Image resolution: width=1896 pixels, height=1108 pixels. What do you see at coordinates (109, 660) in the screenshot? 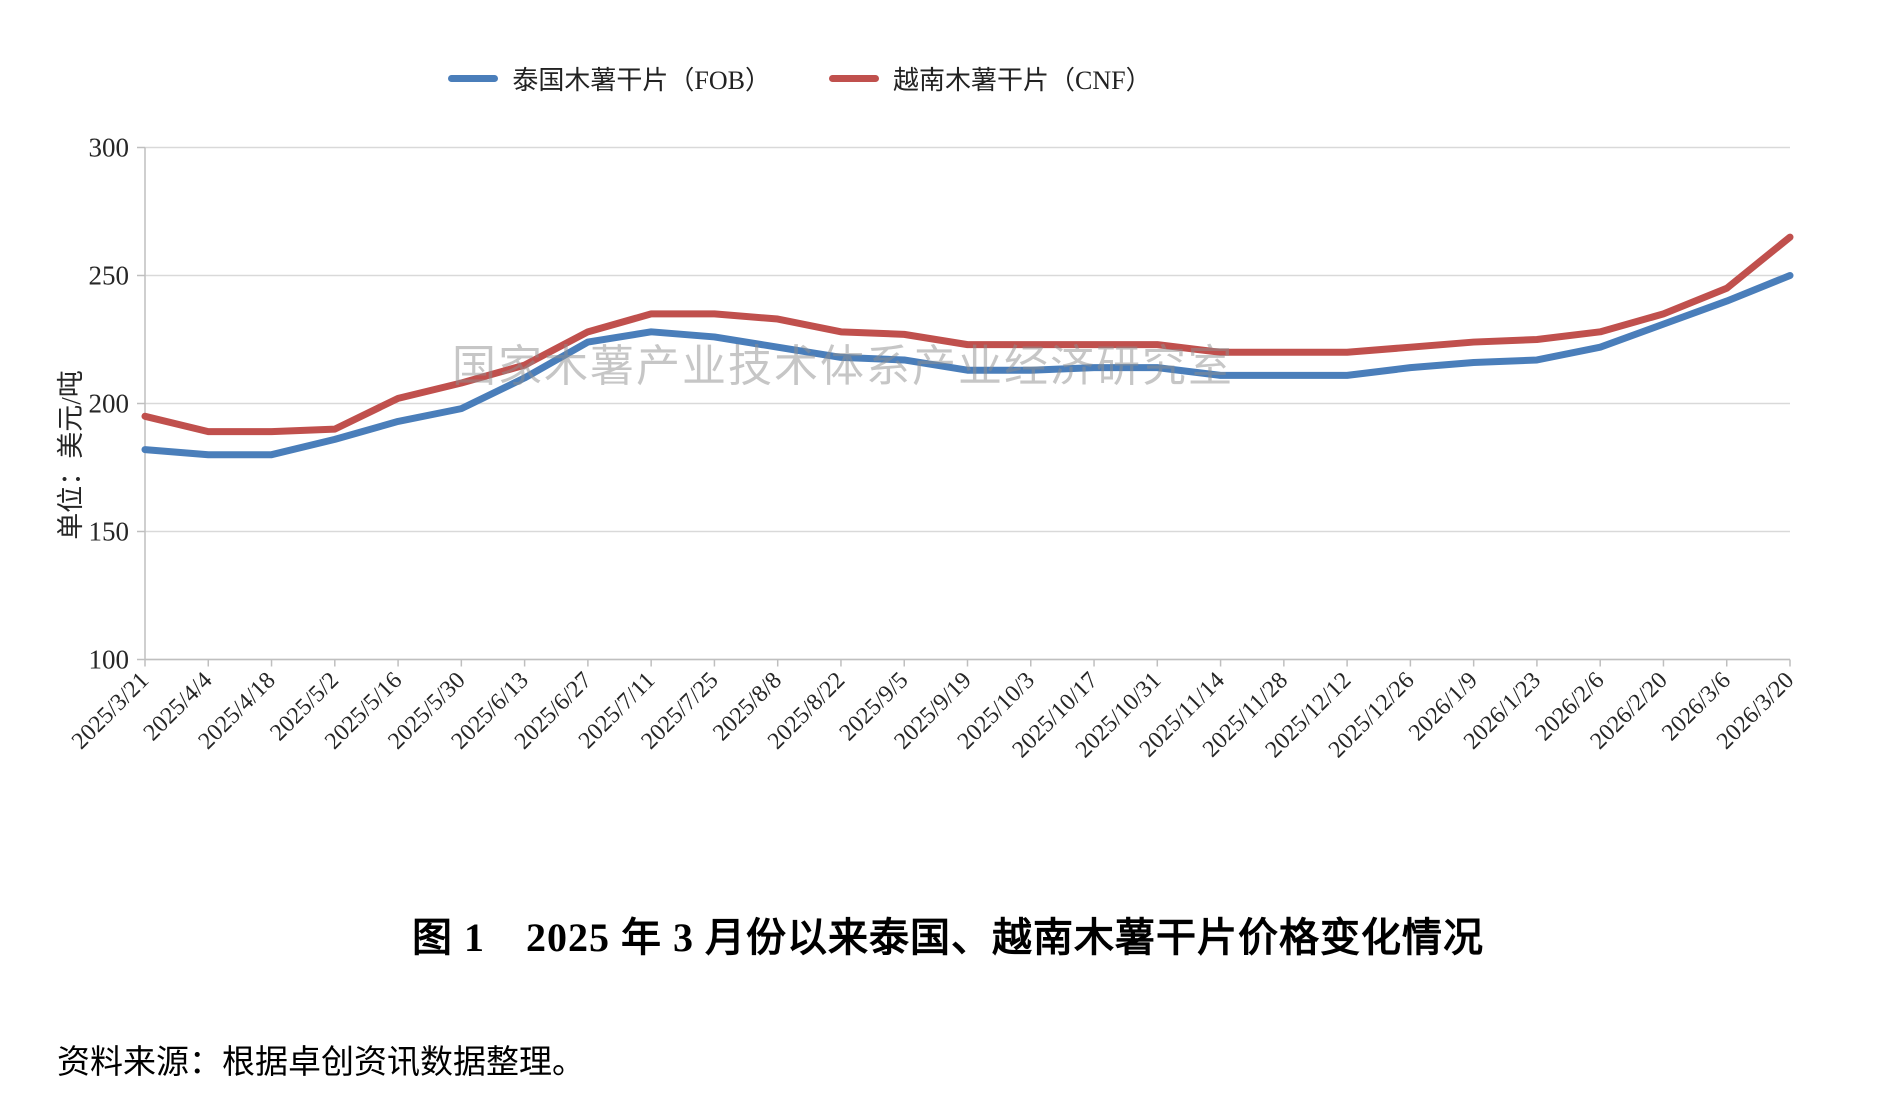
I see `y-tick-label: 100` at bounding box center [109, 660].